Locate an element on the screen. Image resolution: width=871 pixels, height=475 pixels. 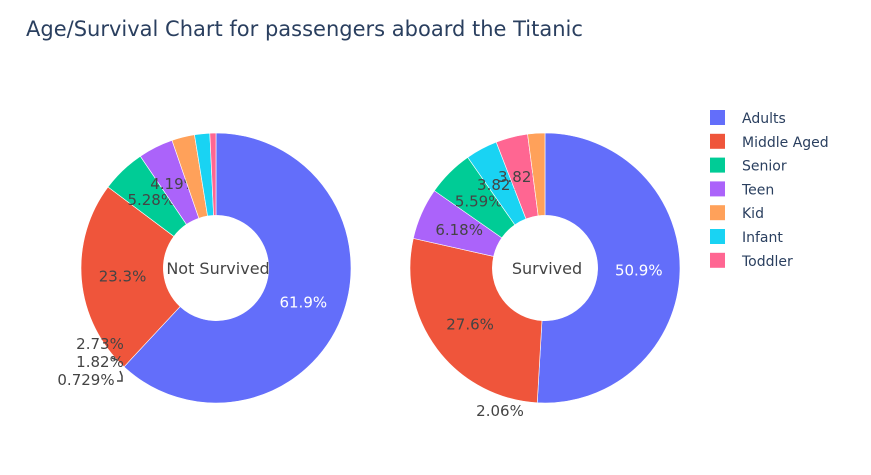
legend-item-infant: Infant is located at coordinates (746, 237).